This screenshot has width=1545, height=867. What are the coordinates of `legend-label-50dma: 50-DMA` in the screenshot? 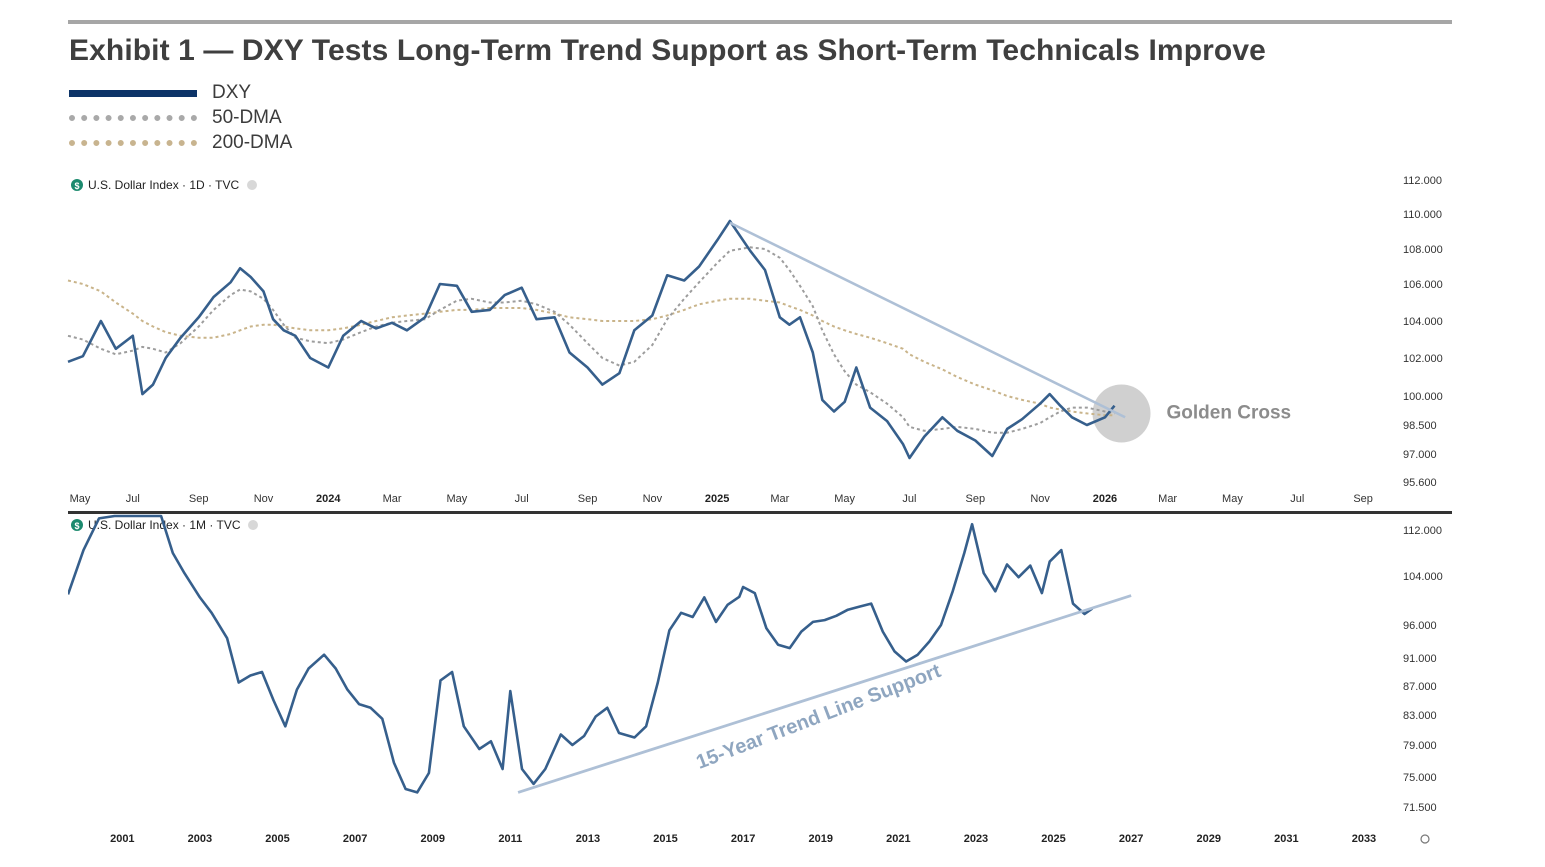 It's located at (247, 117).